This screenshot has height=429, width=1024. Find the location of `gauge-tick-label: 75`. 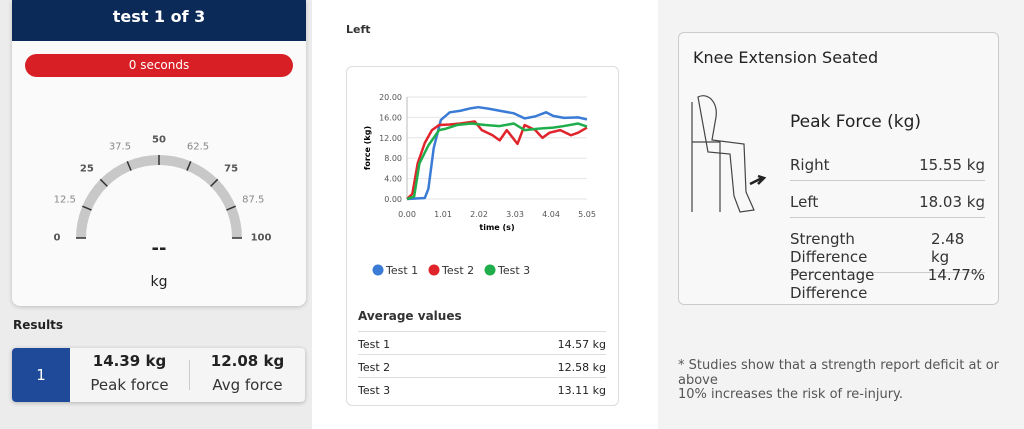

gauge-tick-label: 75 is located at coordinates (231, 169).